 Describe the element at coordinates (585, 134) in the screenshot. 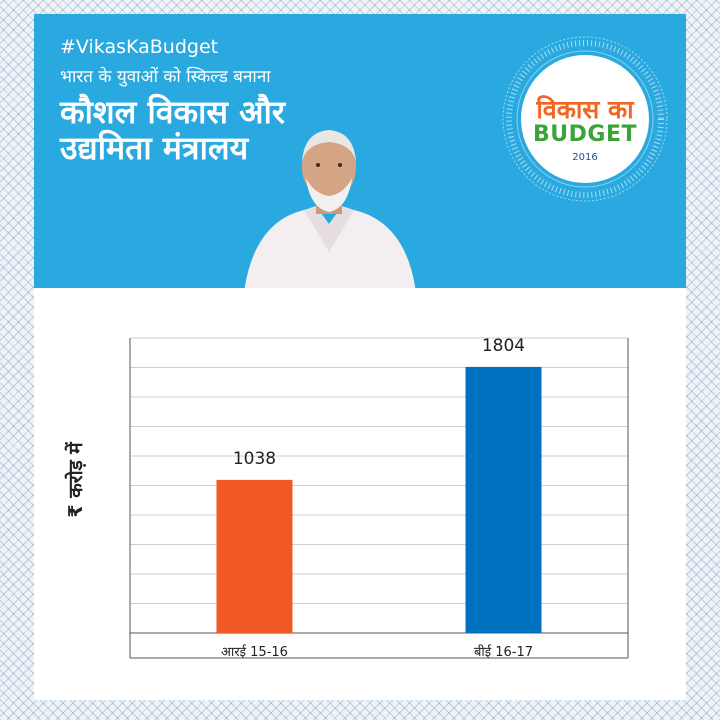

I see `logo-line-2: BUDGET` at that location.